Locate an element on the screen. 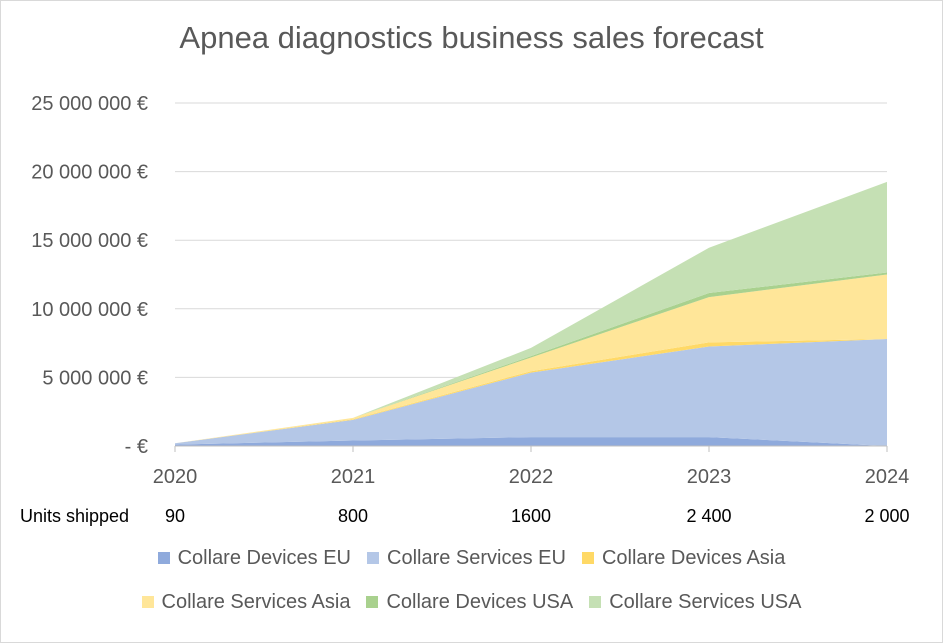  units-row-value: 2 400 is located at coordinates (708, 516).